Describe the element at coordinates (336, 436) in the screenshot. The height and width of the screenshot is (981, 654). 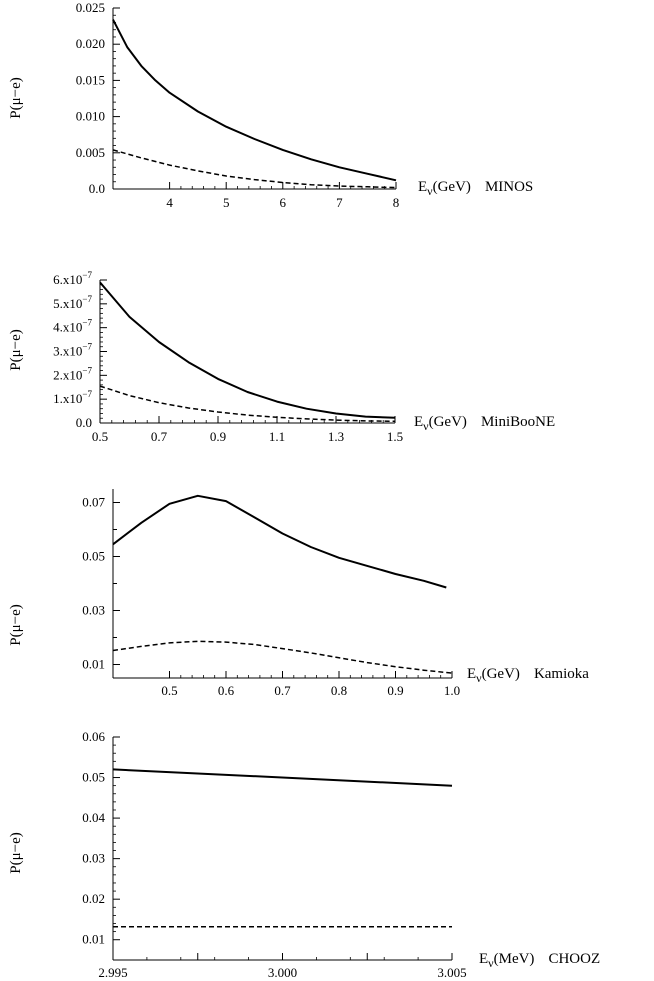
I see `x-tick-label: 1.3` at that location.